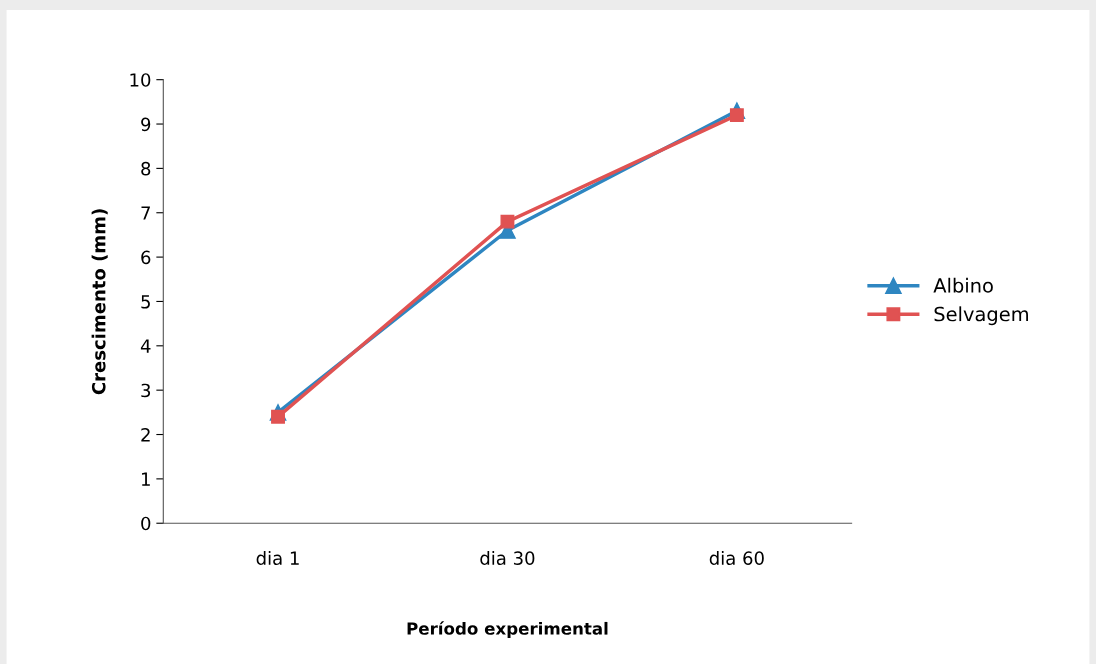 Image resolution: width=1096 pixels, height=664 pixels. What do you see at coordinates (146, 257) in the screenshot?
I see `y-tick-label: 6` at bounding box center [146, 257].